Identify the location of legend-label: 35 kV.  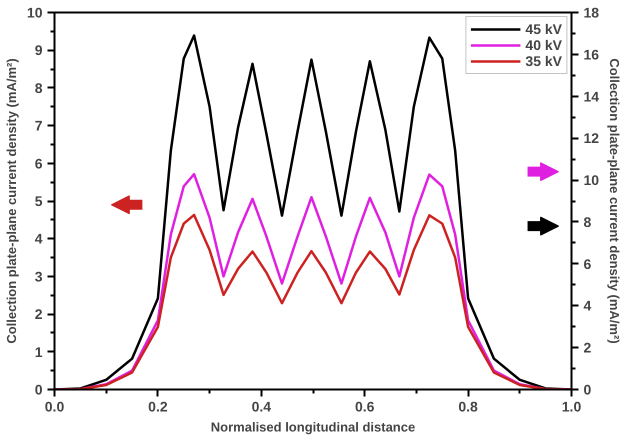
(543, 61).